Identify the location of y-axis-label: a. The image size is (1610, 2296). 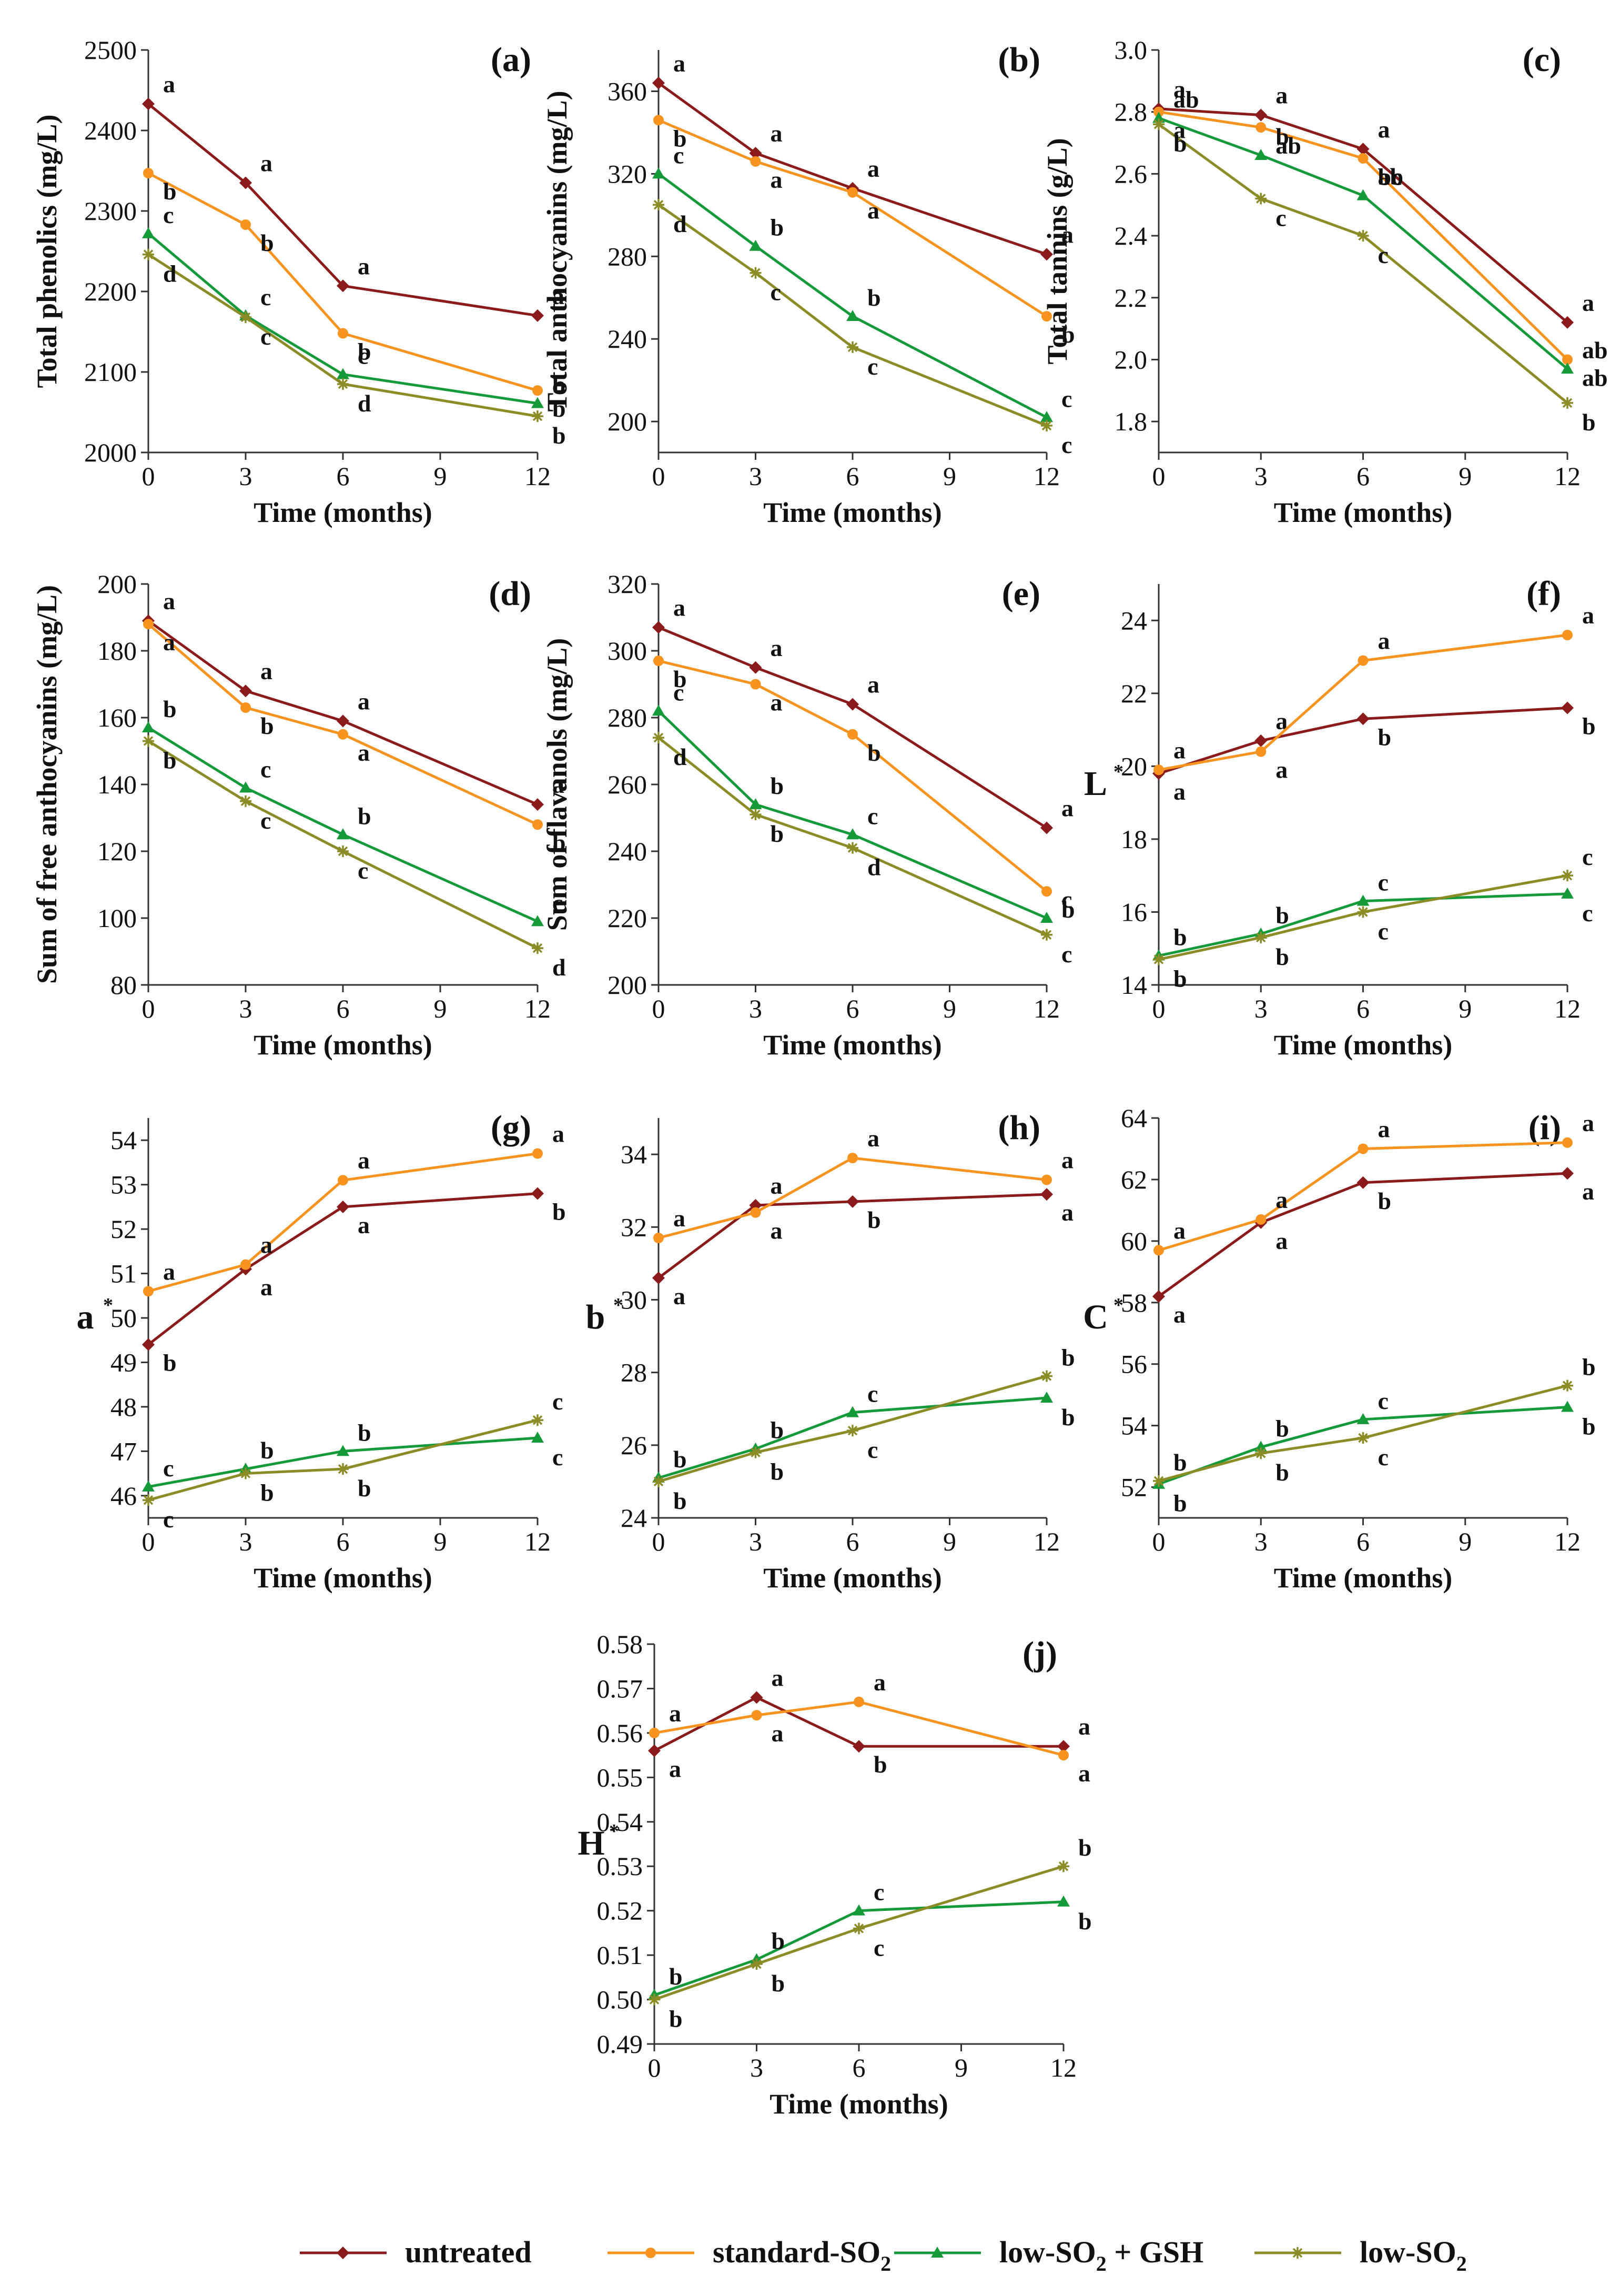
(85, 1317).